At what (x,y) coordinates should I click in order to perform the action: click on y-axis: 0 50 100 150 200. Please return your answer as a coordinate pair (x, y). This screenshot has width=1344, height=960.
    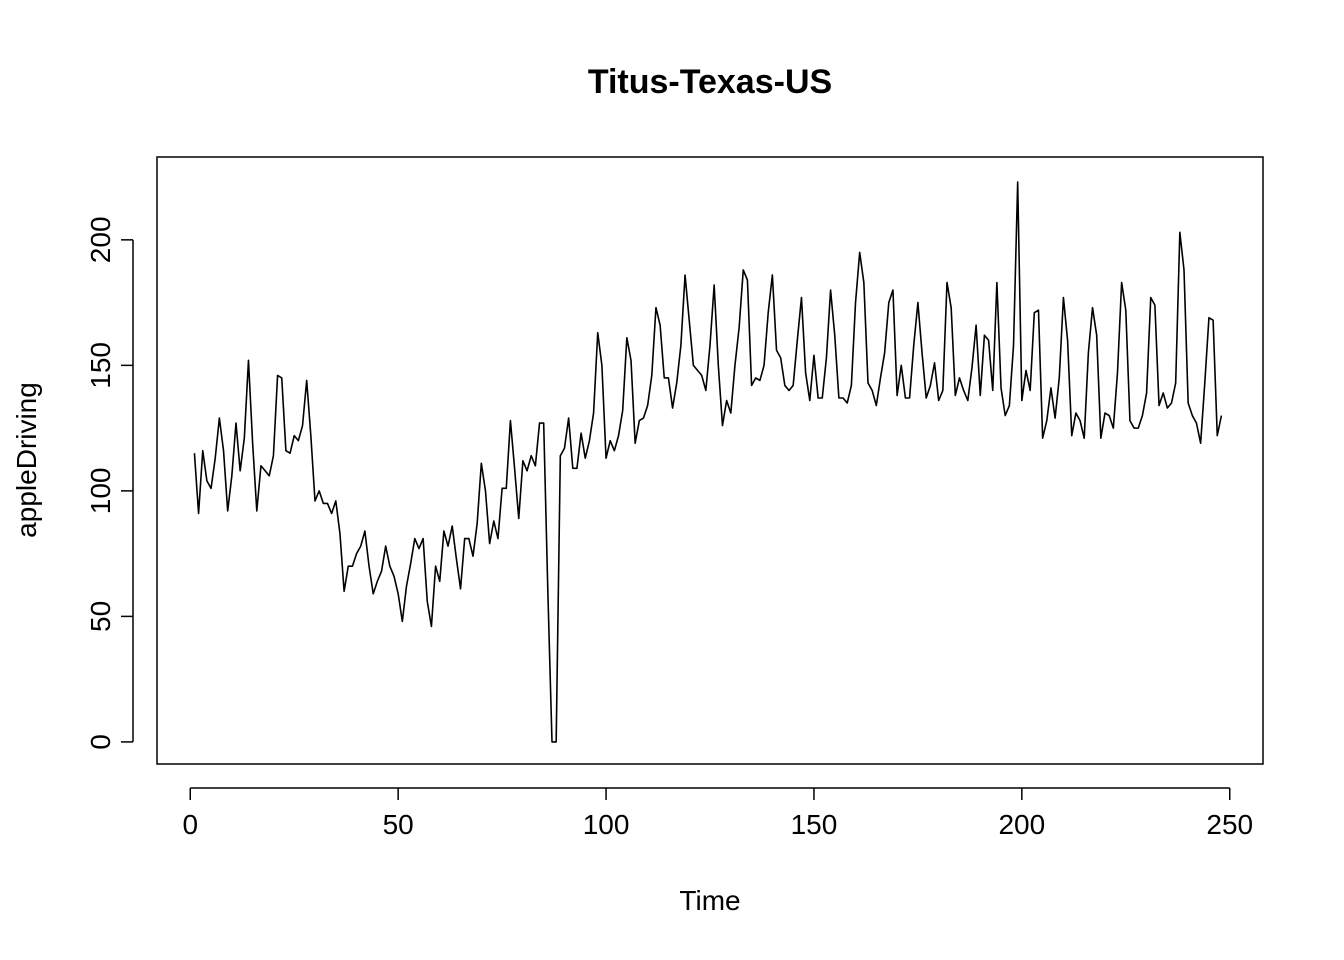
    Looking at the image, I should click on (109, 483).